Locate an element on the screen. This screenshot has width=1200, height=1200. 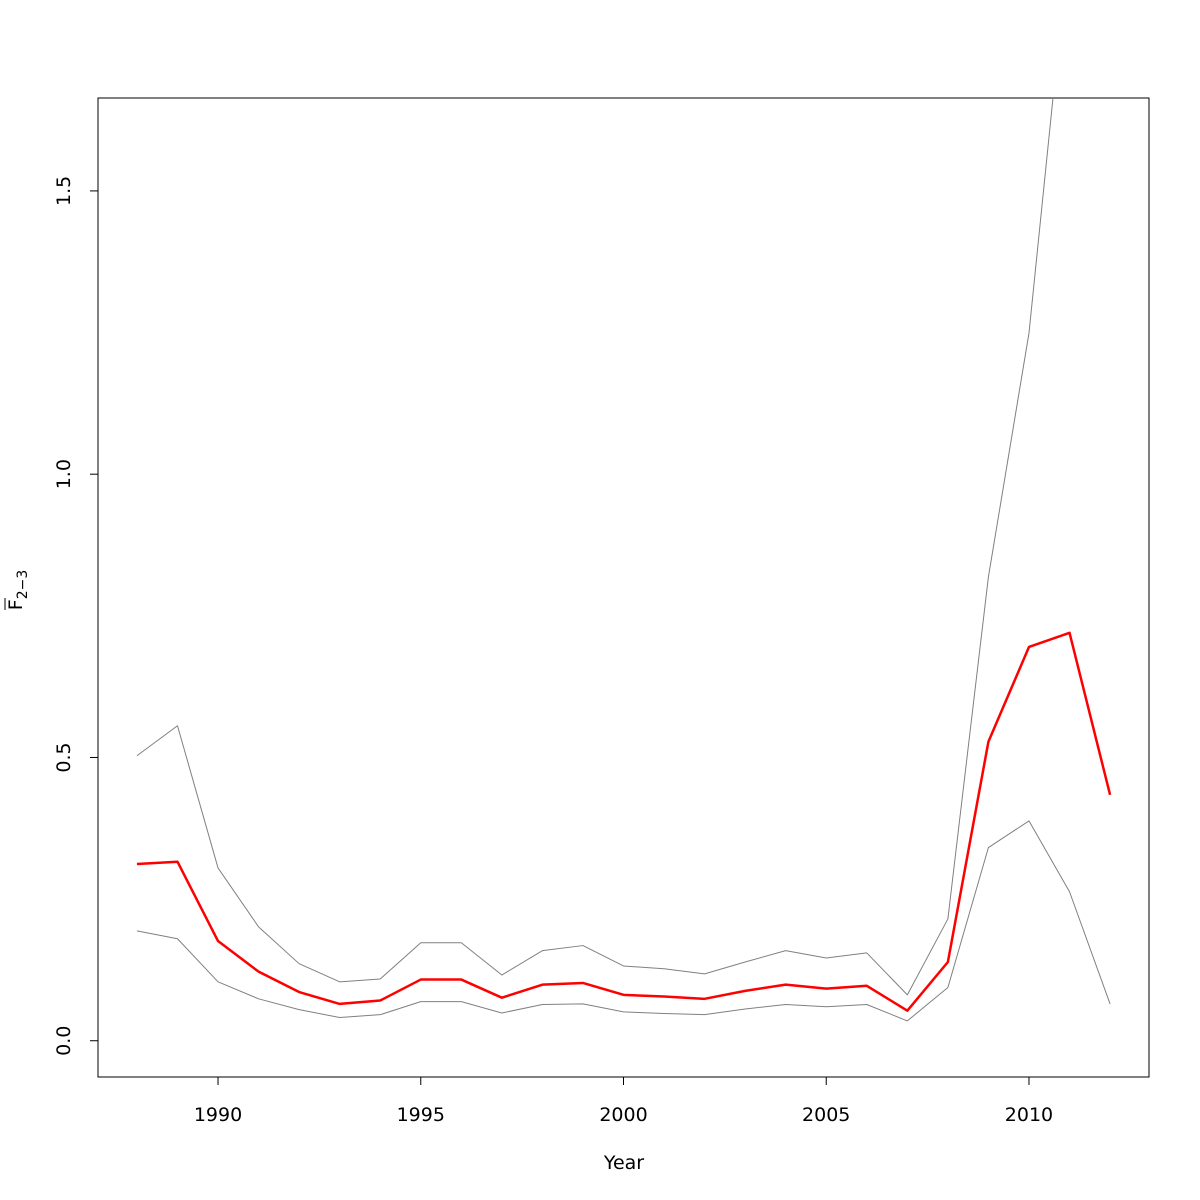
x-tick-label: 1995 is located at coordinates (421, 1115).